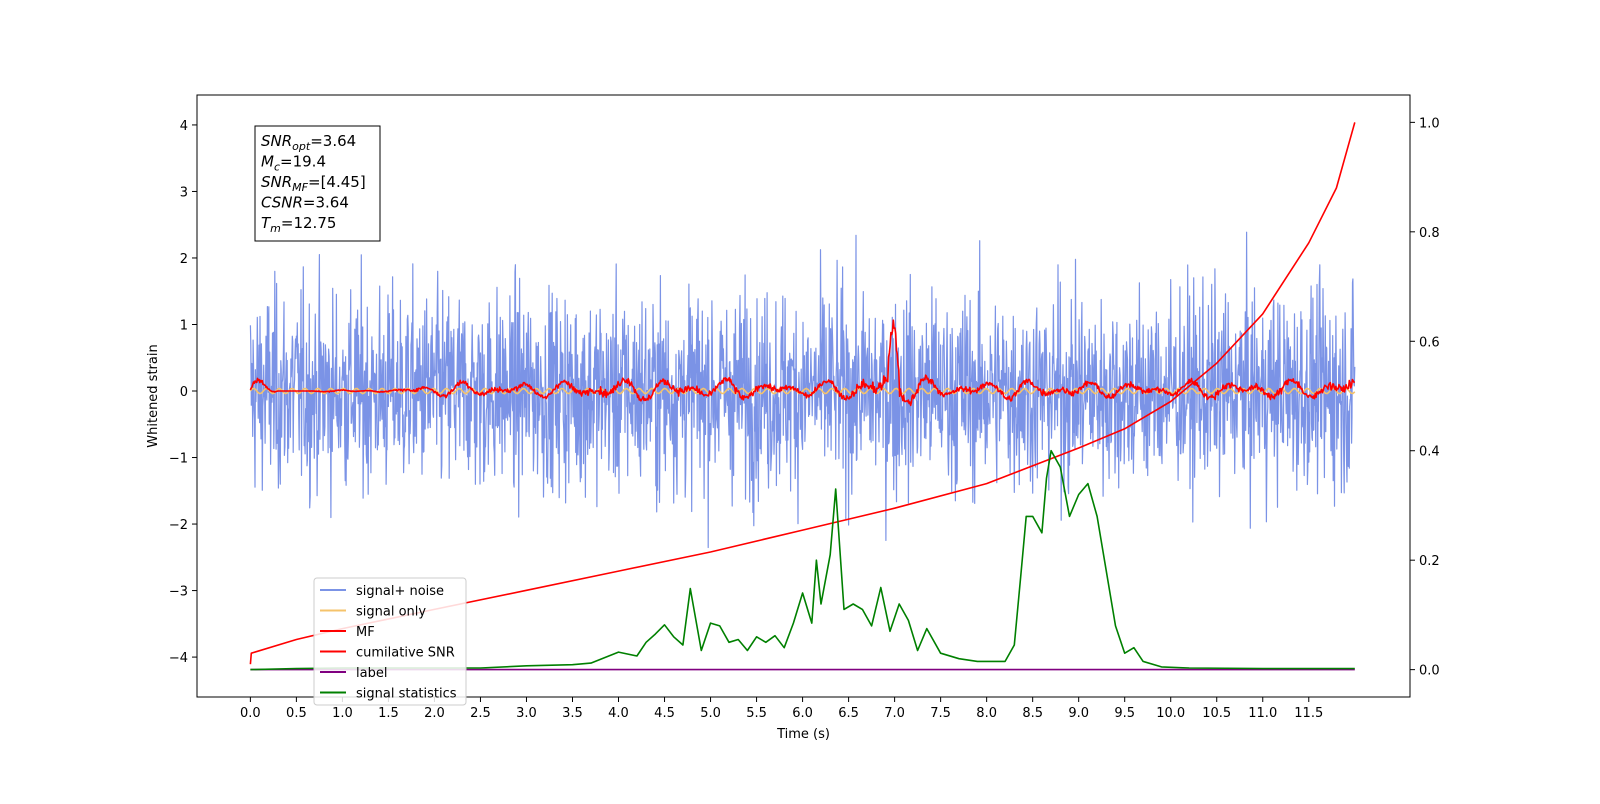 The width and height of the screenshot is (1600, 804). What do you see at coordinates (400, 591) in the screenshot?
I see `legend-label: signal+ noise` at bounding box center [400, 591].